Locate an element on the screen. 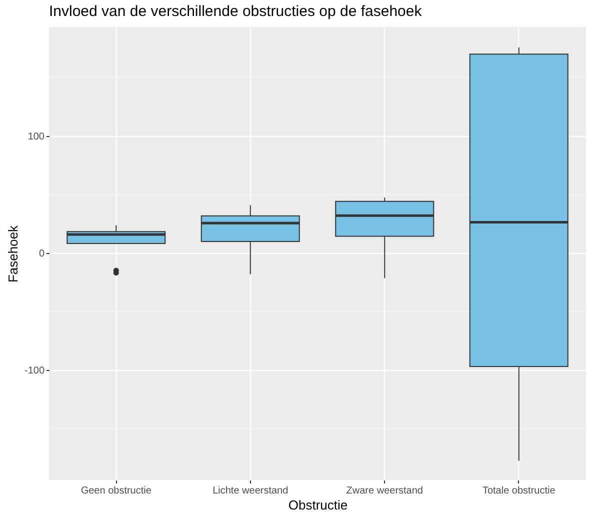 The height and width of the screenshot is (514, 592). y-tick-label: 0 is located at coordinates (41, 254).